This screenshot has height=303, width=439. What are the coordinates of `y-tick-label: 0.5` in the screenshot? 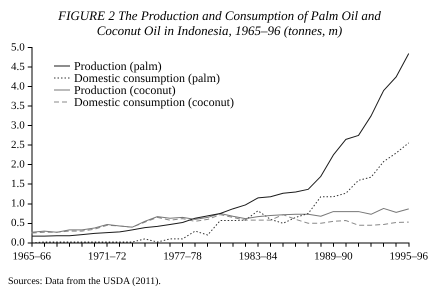 It's located at (18, 223).